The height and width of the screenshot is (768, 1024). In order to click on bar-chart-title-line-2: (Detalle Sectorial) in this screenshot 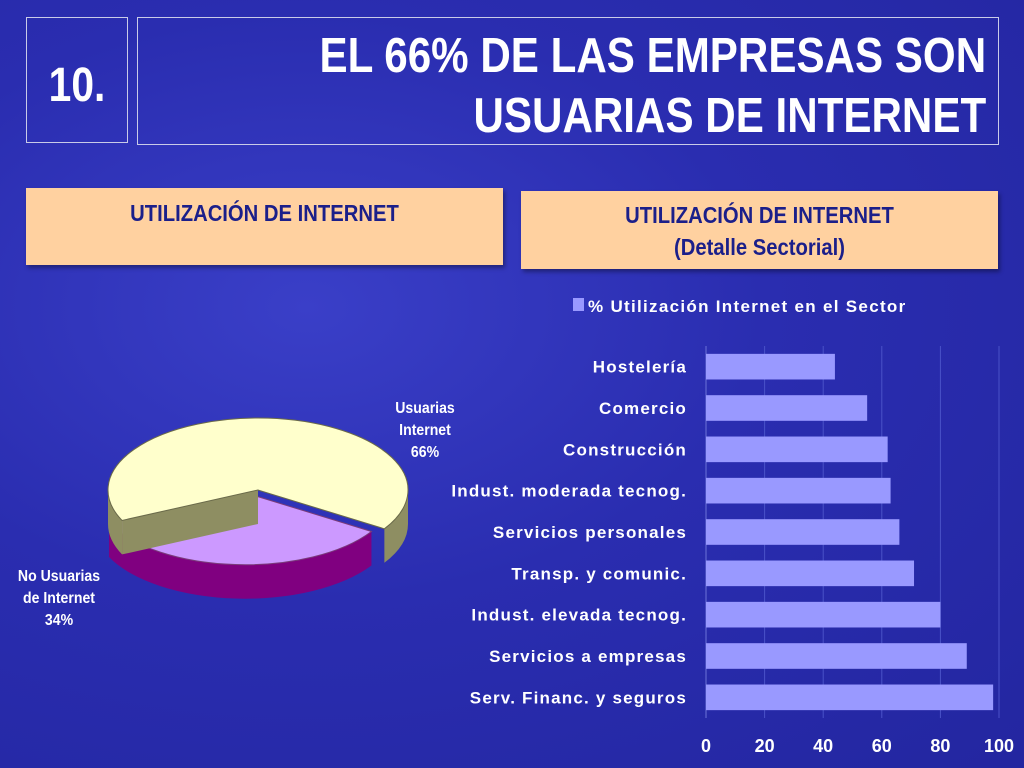, I will do `click(759, 247)`.